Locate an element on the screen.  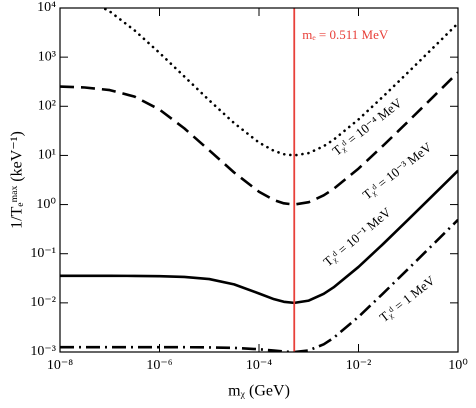
x-tick-label: 10⁻⁸ is located at coordinates (60, 365).